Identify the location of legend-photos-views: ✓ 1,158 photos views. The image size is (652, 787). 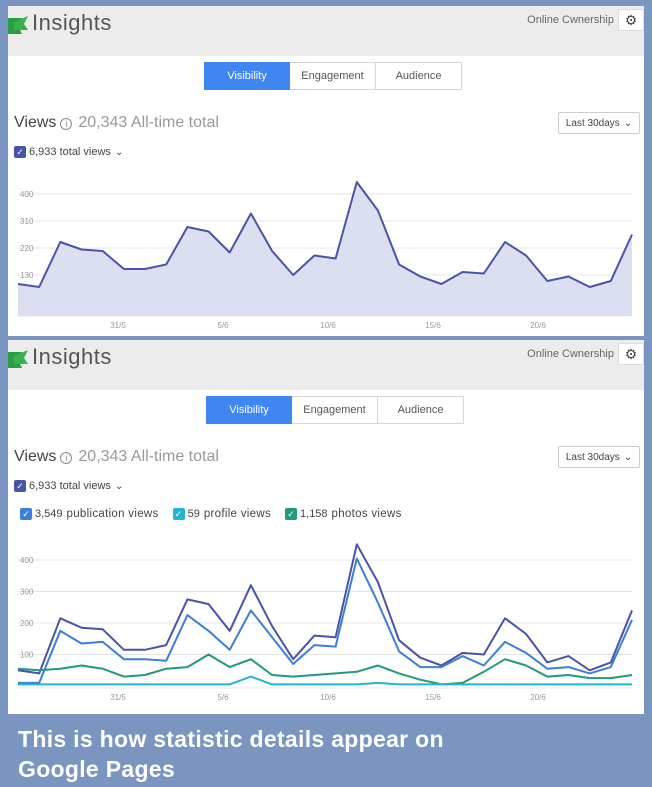
(343, 514).